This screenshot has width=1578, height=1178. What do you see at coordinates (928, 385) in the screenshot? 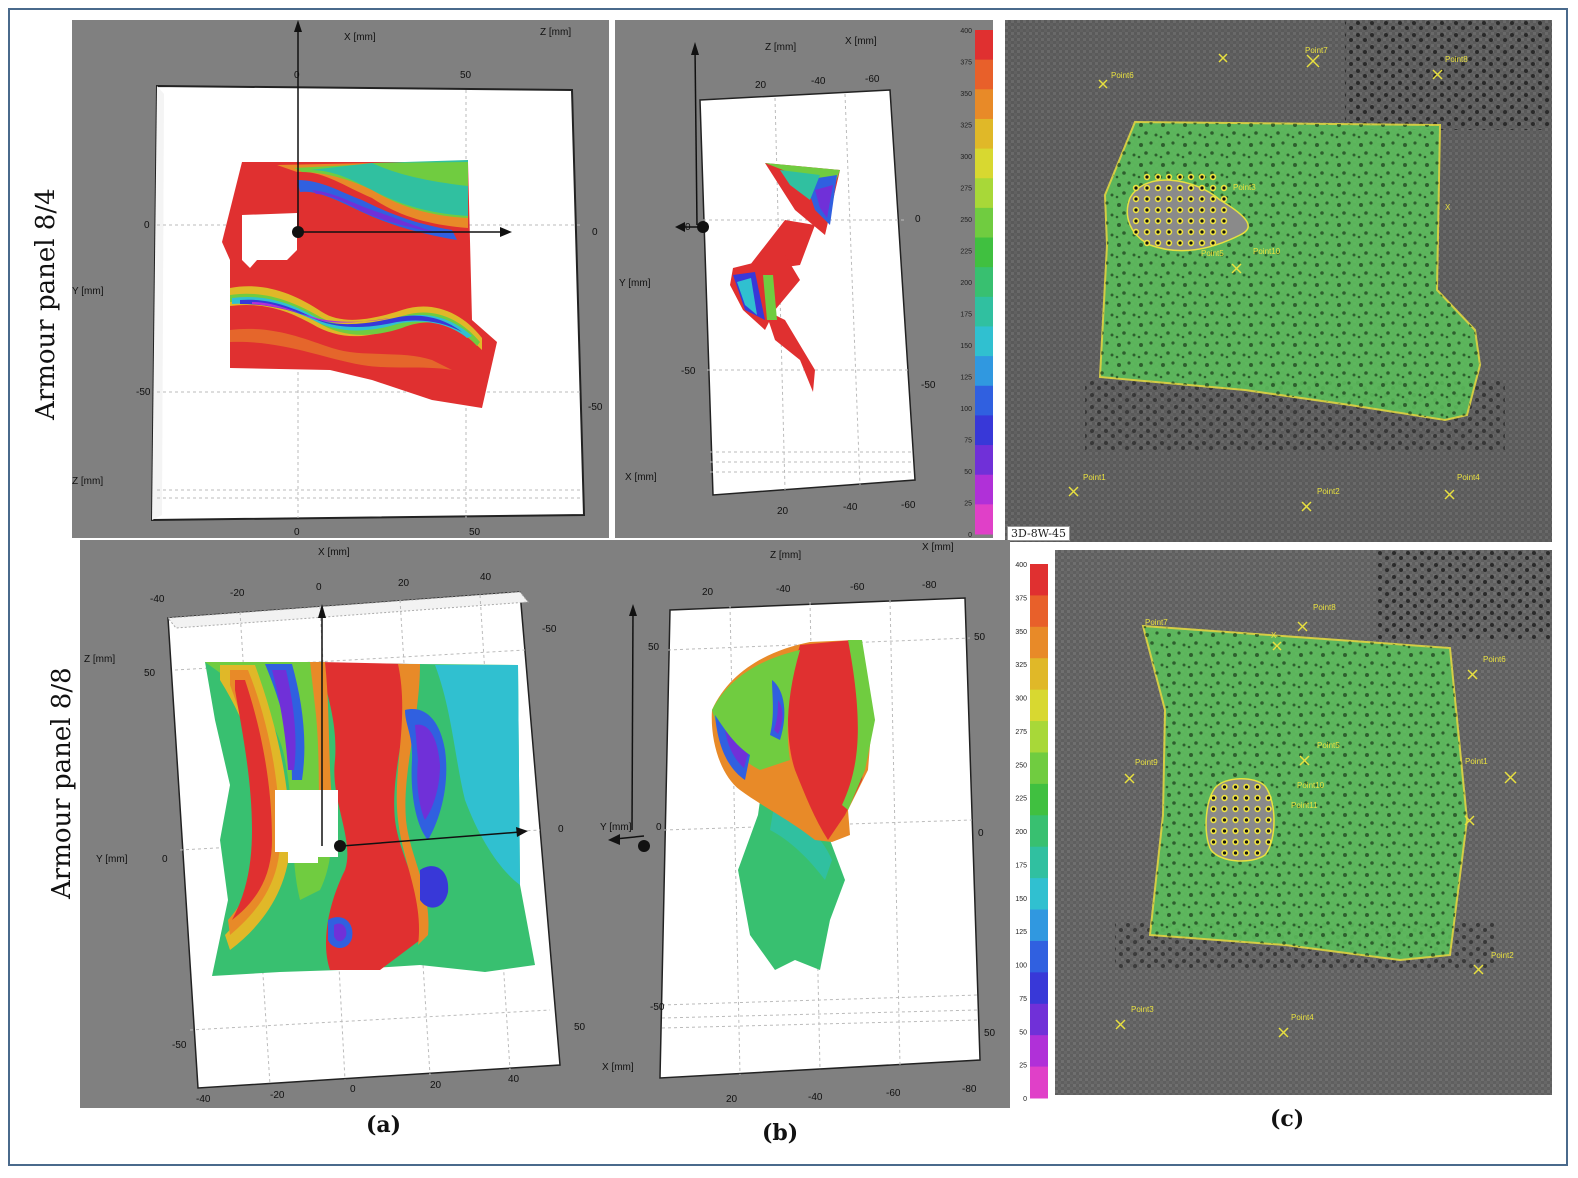
I see `tick-b-right-1: -50` at bounding box center [928, 385].